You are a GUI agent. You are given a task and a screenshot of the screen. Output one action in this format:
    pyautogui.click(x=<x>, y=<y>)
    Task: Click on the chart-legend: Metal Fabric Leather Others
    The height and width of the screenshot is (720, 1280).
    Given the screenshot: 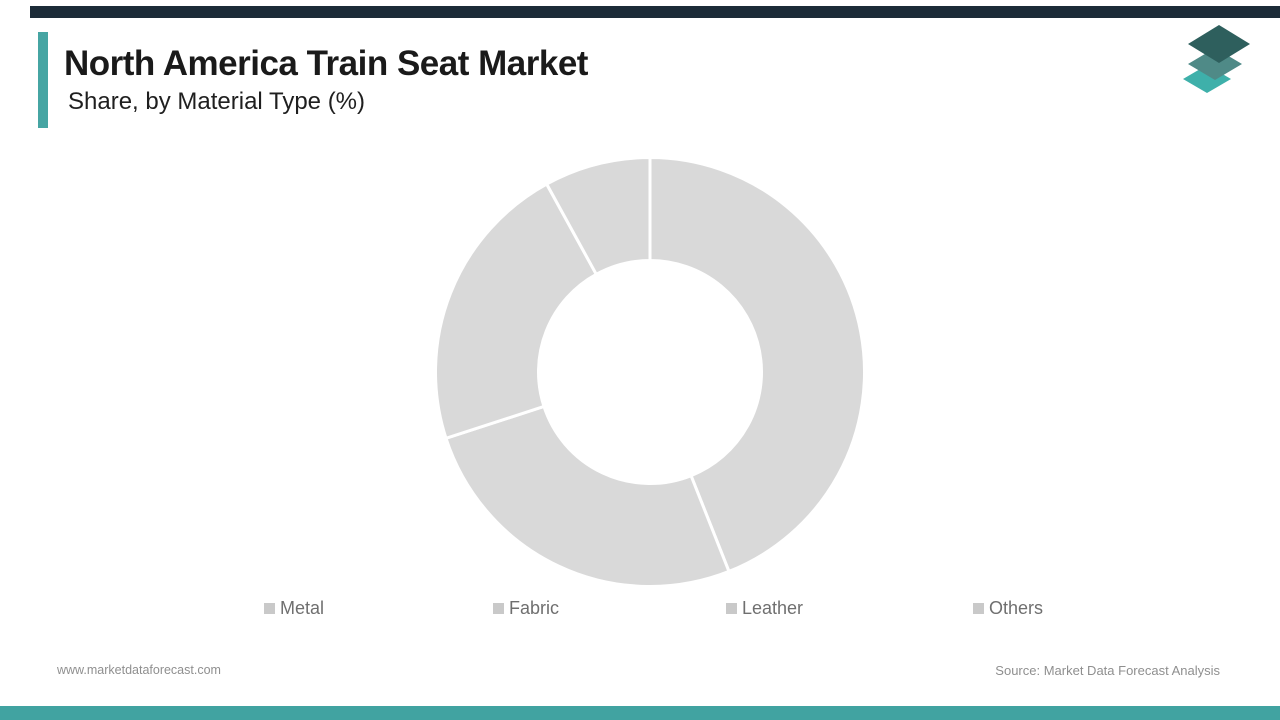 What is the action you would take?
    pyautogui.click(x=640, y=608)
    